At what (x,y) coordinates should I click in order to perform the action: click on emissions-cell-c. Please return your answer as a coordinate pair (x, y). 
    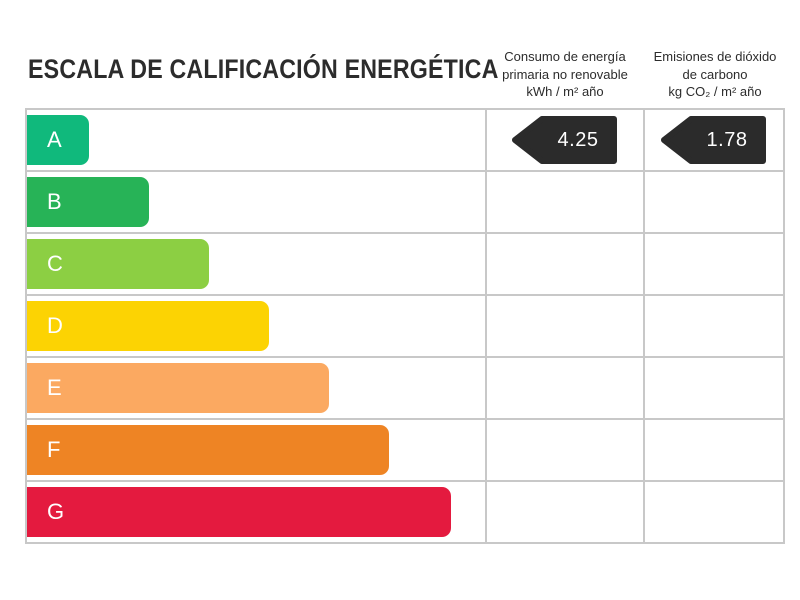
    Looking at the image, I should click on (714, 264).